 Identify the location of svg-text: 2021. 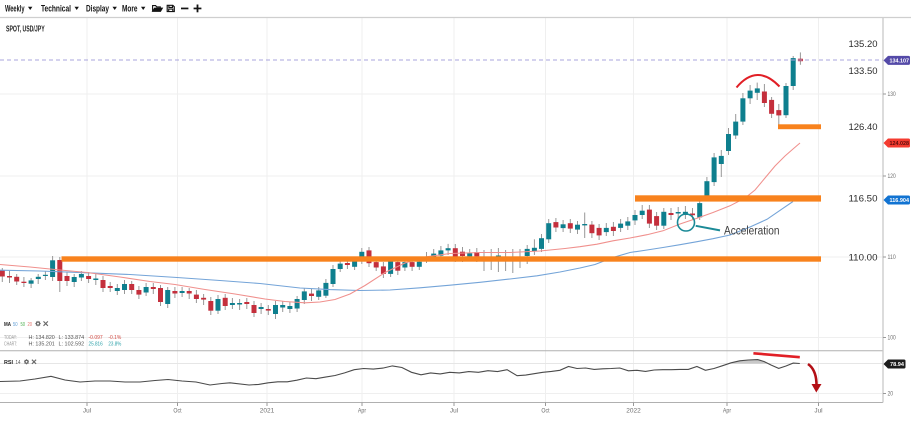
(267, 410).